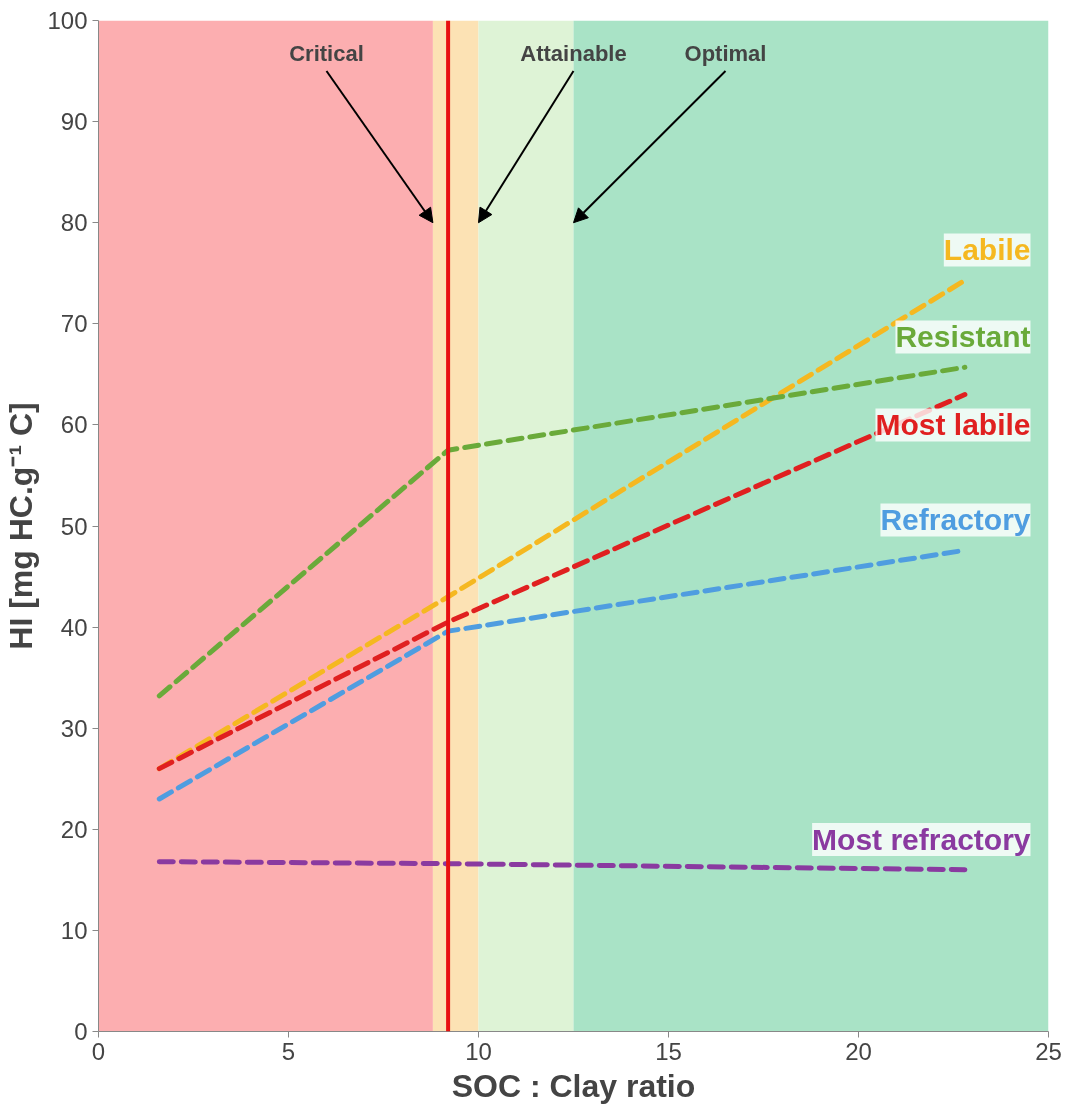 The width and height of the screenshot is (1073, 1106). What do you see at coordinates (668, 1051) in the screenshot?
I see `x-tick-label: 15` at bounding box center [668, 1051].